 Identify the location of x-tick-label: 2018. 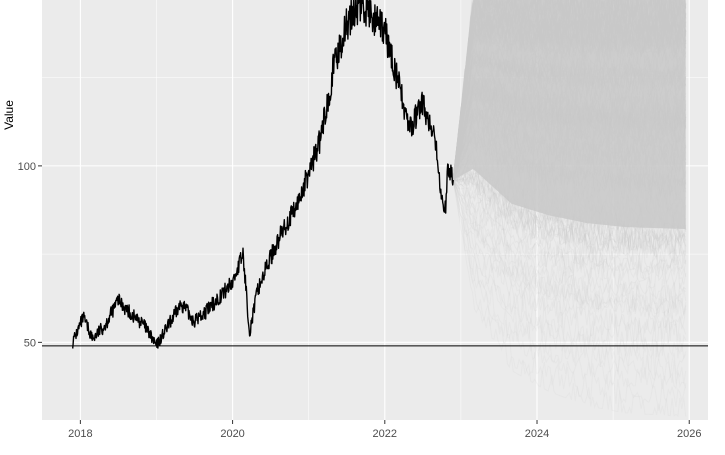
(80, 434).